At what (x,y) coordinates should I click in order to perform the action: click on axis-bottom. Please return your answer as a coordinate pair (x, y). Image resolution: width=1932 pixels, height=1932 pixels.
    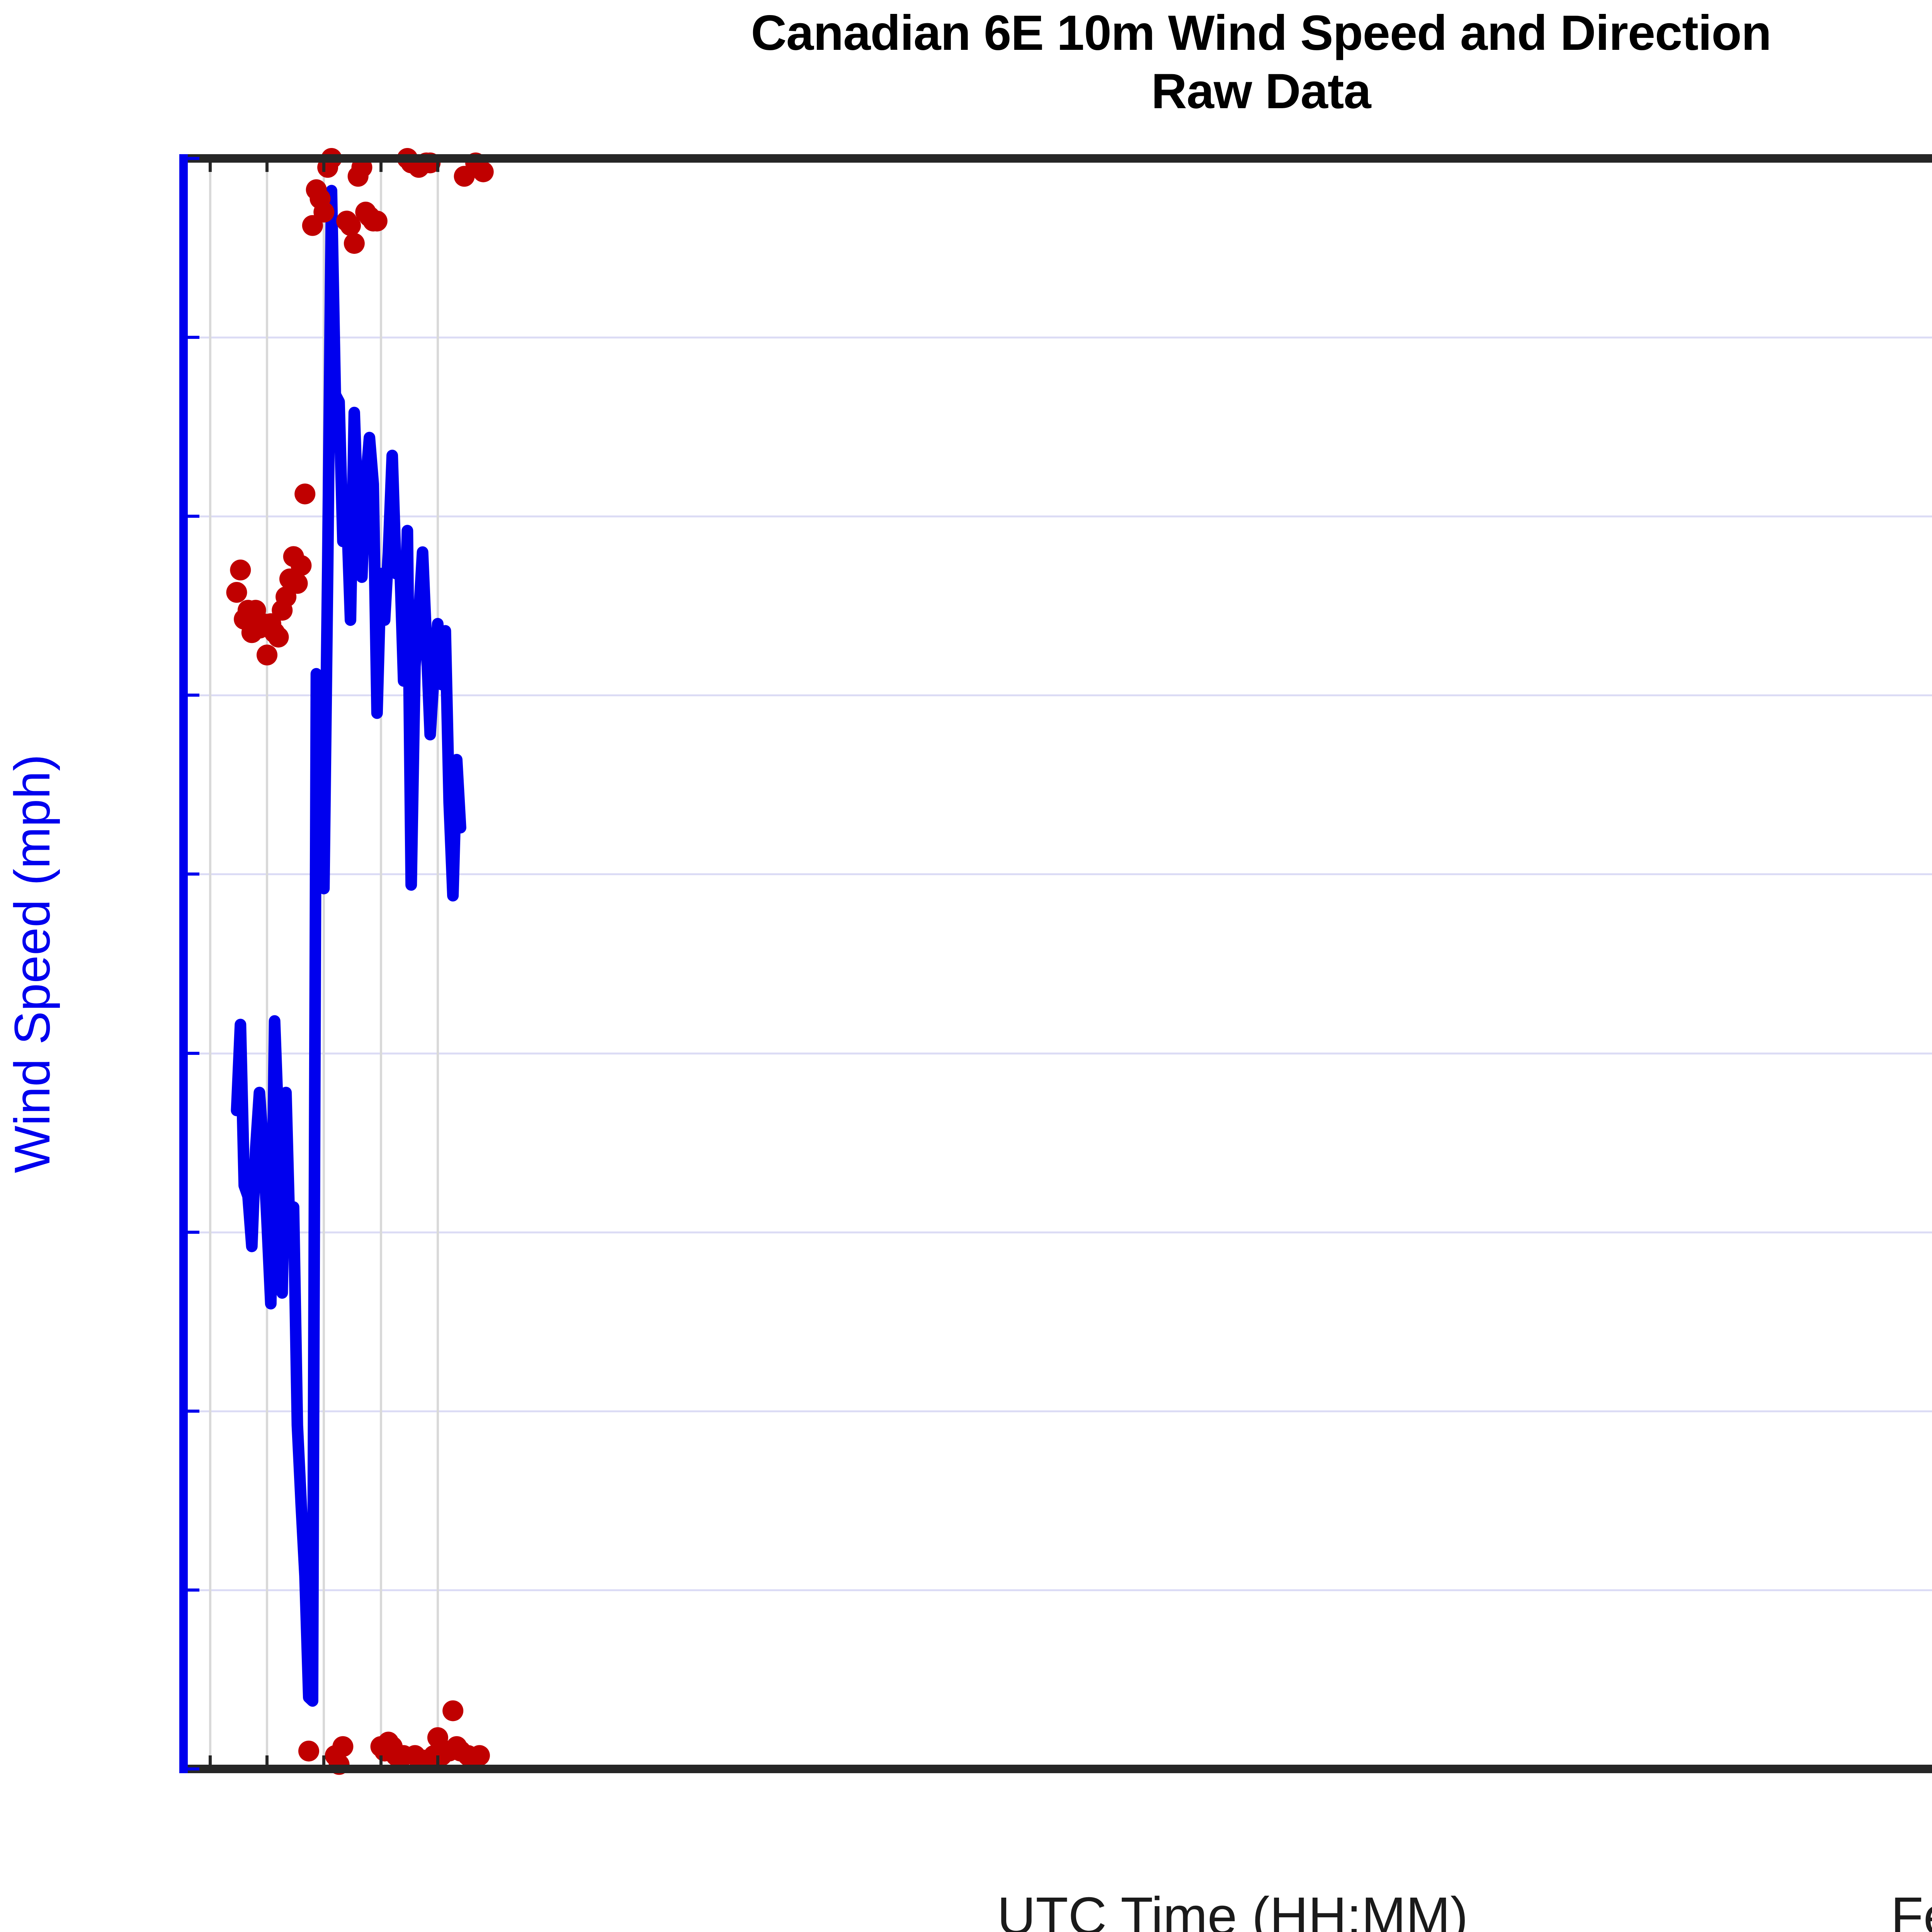
    Looking at the image, I should click on (1058, 1769).